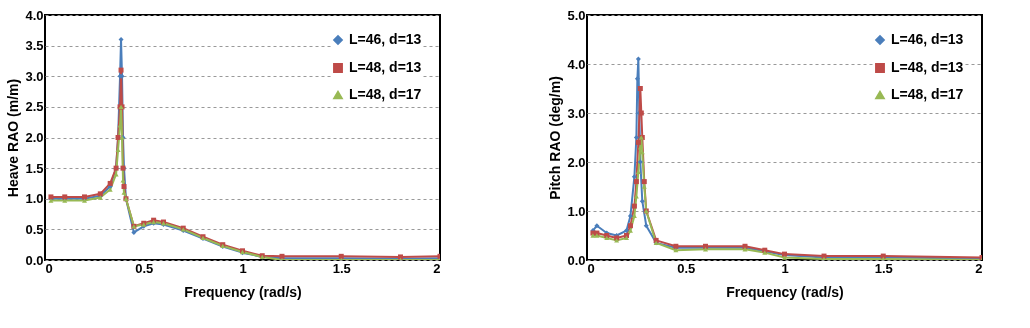  What do you see at coordinates (13, 138) in the screenshot?
I see `y-axis-title: Heave RAO (m/m)` at bounding box center [13, 138].